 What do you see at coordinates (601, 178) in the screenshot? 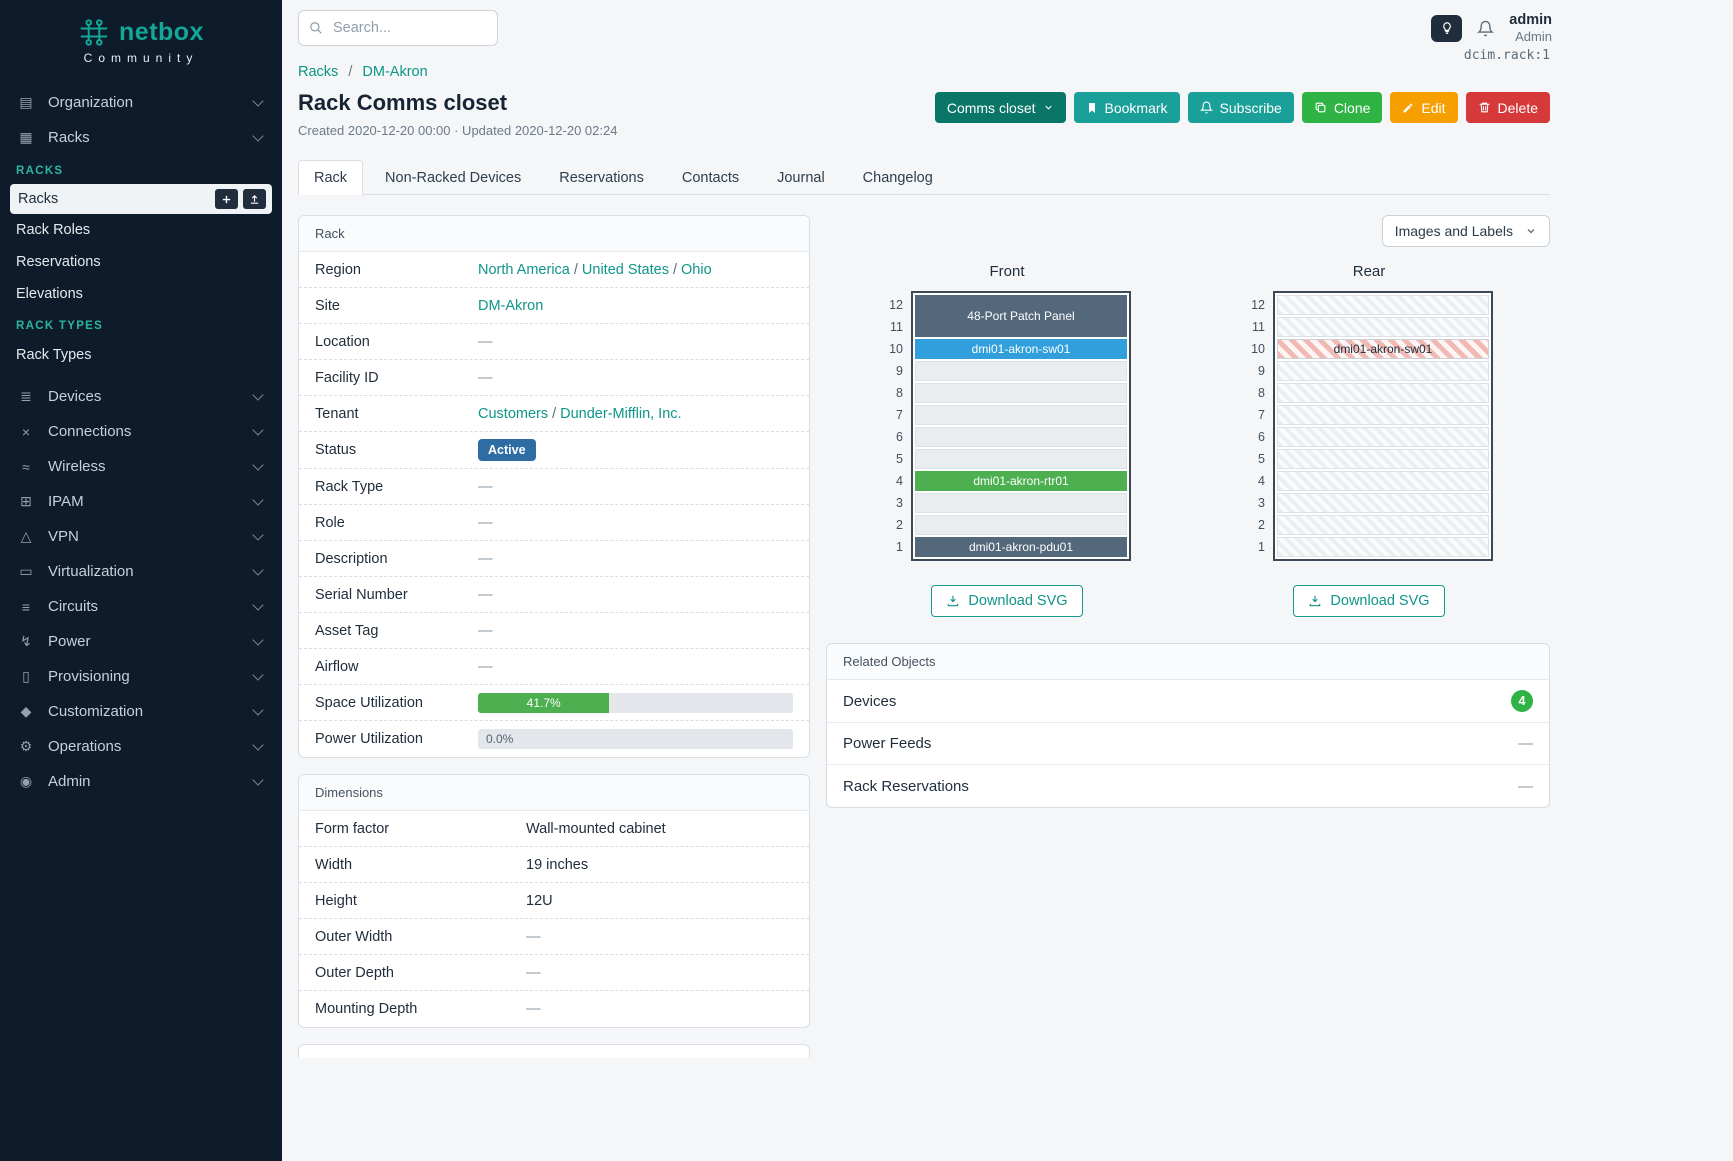
I see `tab-reservations: Reservations` at bounding box center [601, 178].